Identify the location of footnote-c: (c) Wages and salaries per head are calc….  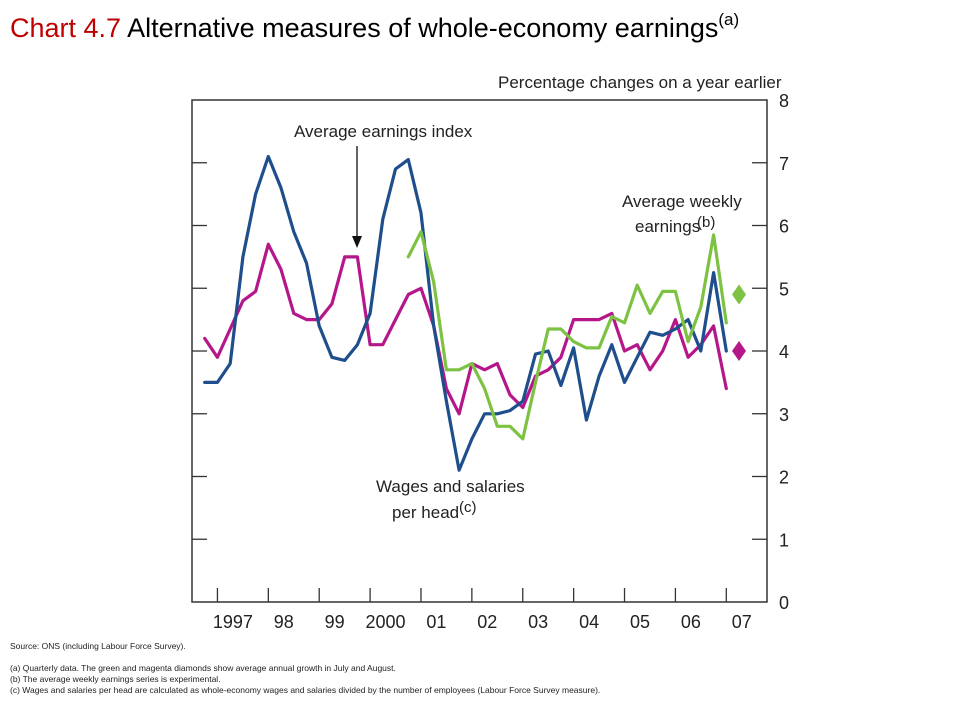
(305, 690).